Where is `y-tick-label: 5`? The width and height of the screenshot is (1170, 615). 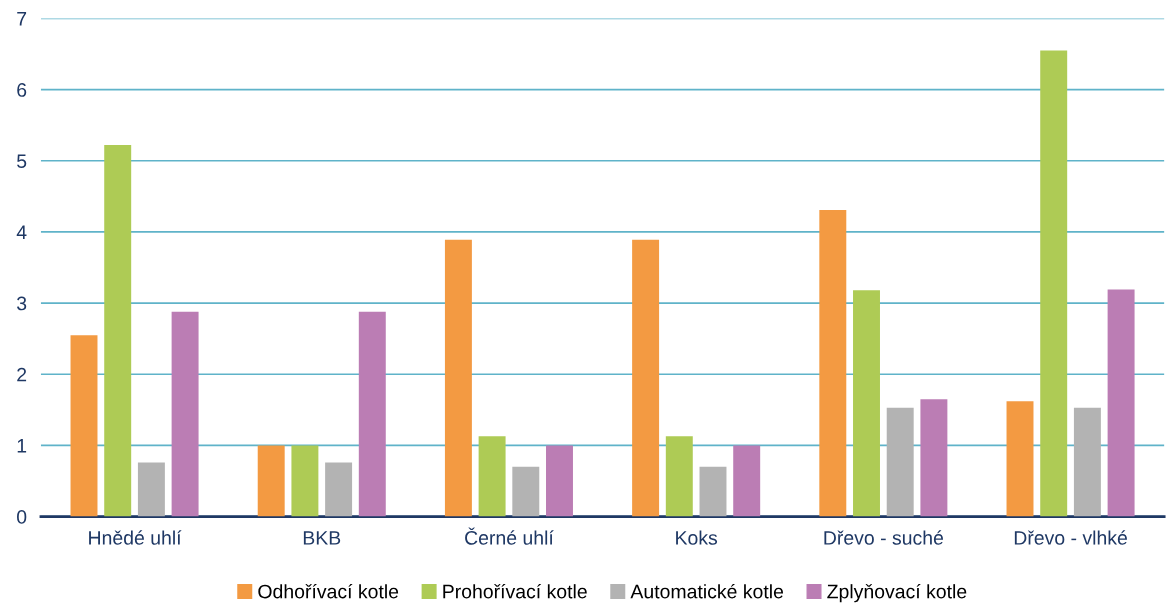
y-tick-label: 5 is located at coordinates (22, 161).